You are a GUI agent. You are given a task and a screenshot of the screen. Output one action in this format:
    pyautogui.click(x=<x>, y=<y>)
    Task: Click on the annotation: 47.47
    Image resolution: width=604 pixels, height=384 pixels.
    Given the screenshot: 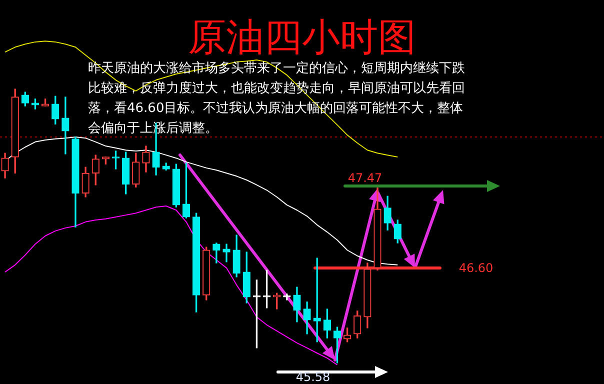 What is the action you would take?
    pyautogui.click(x=365, y=178)
    